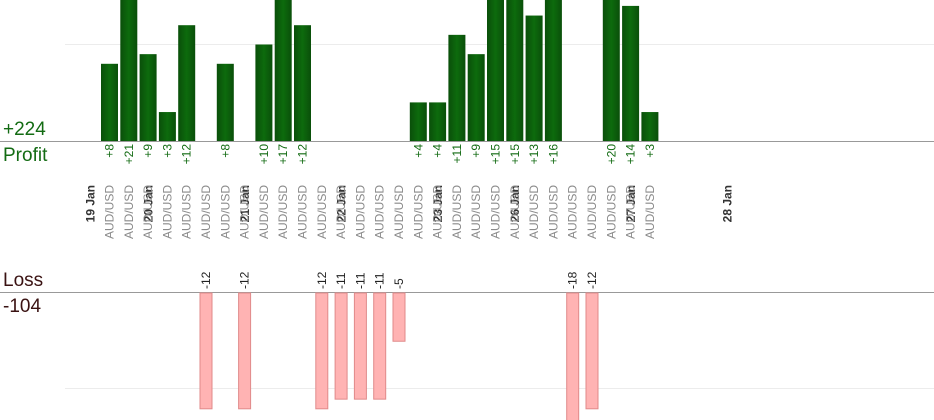 The height and width of the screenshot is (420, 934). Describe the element at coordinates (24, 129) in the screenshot. I see `profit-total: +224` at that location.